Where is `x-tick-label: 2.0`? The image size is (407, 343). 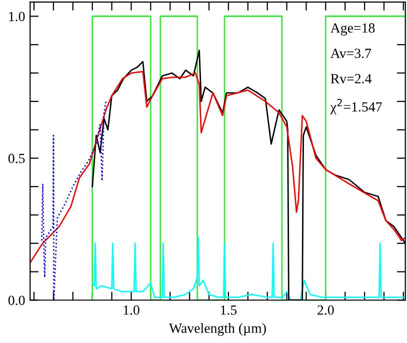 x-tick-label: 2.0 is located at coordinates (326, 310).